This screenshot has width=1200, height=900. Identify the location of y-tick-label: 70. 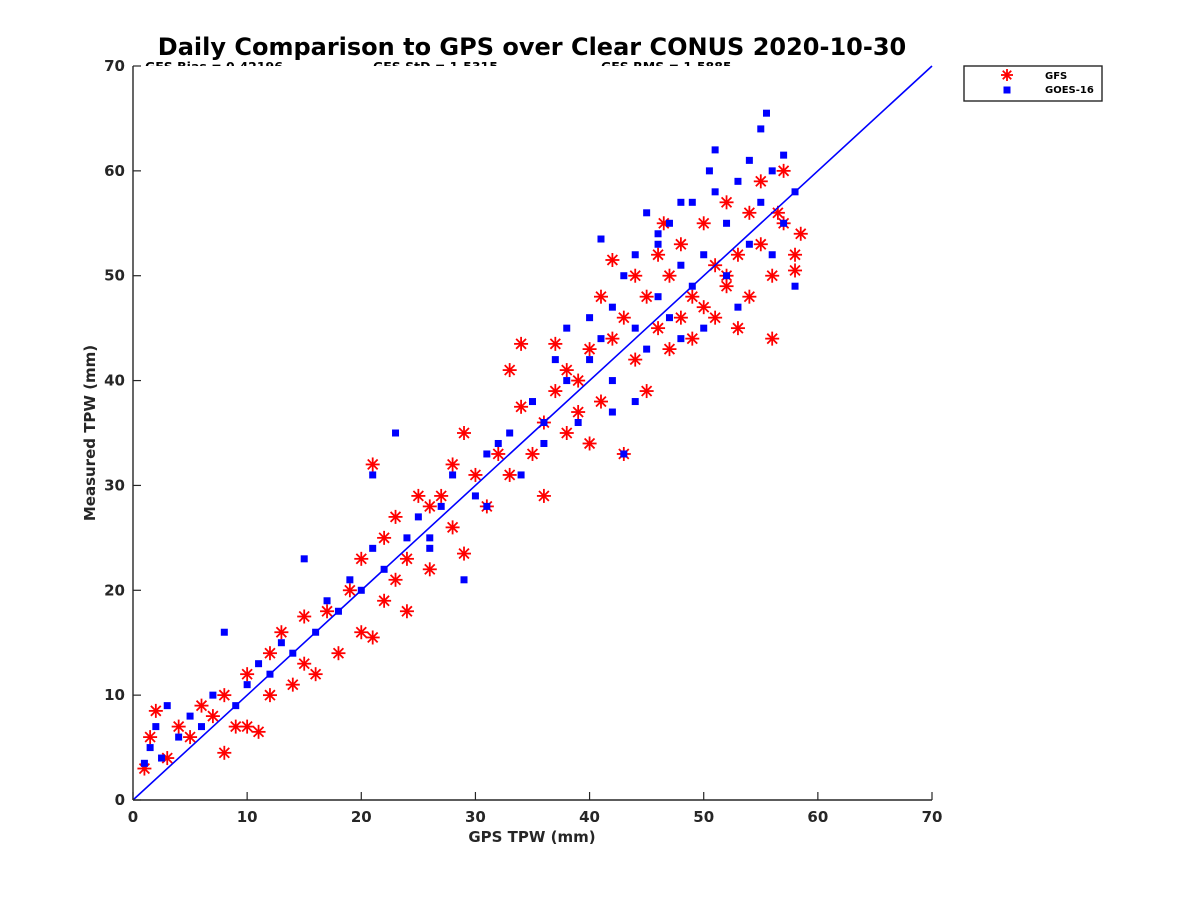
(114, 66).